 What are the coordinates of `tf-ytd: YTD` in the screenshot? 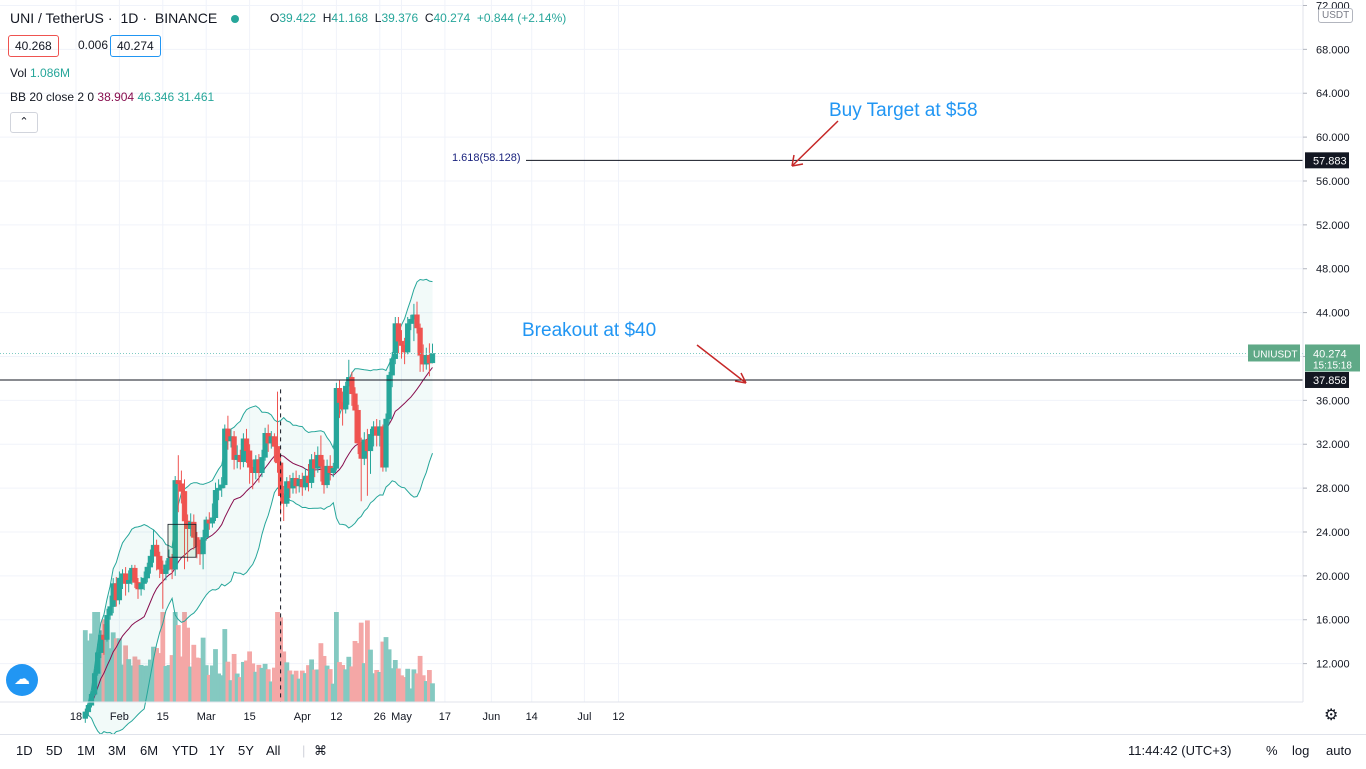 It's located at (185, 750).